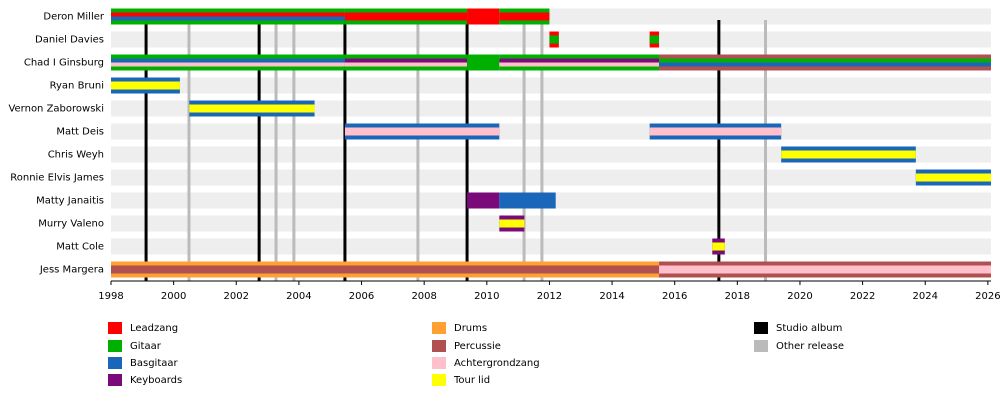 The image size is (1000, 400). I want to click on member-name: Matt Deis, so click(80, 132).